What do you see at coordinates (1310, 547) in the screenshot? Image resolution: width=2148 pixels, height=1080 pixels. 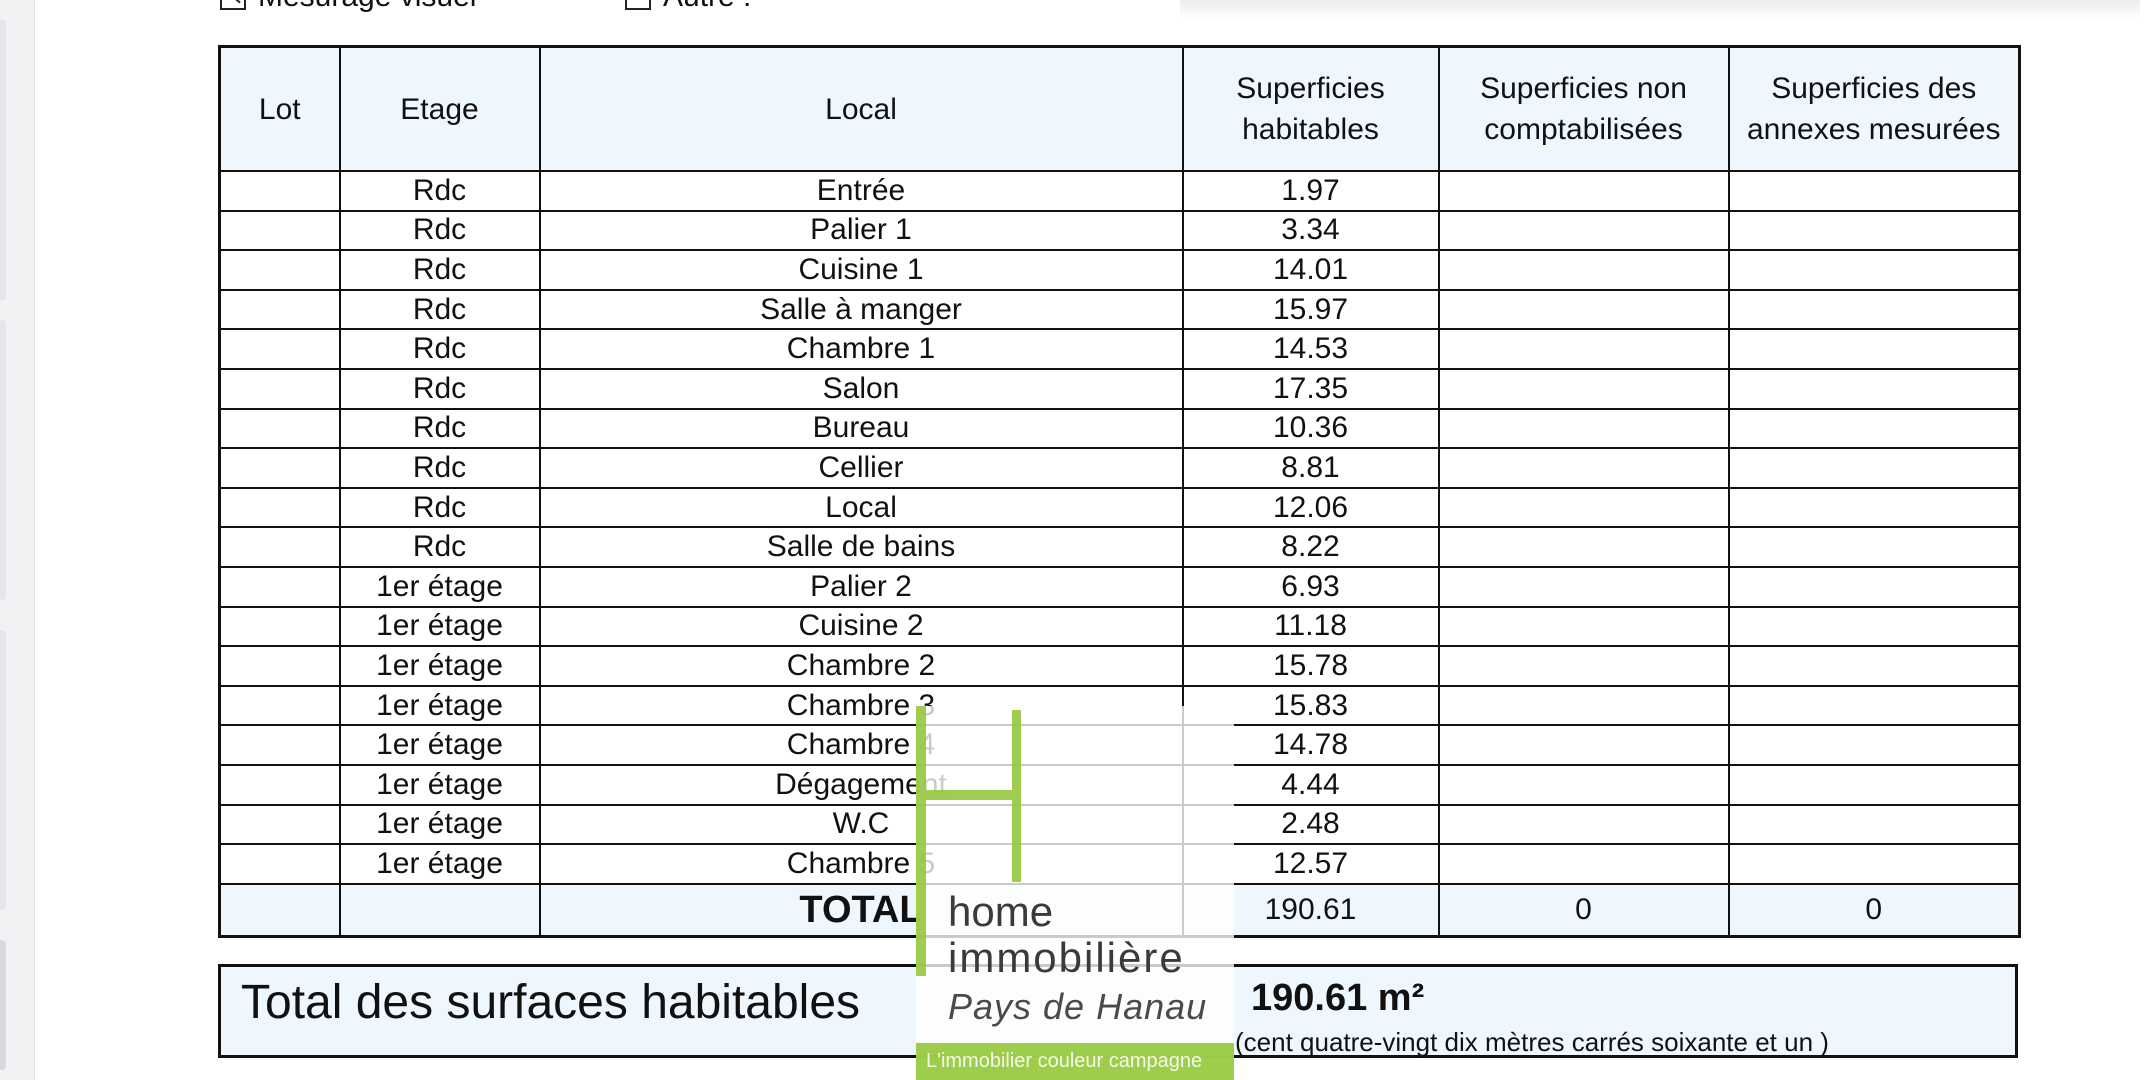 I see `cell-habitable: 8.22` at bounding box center [1310, 547].